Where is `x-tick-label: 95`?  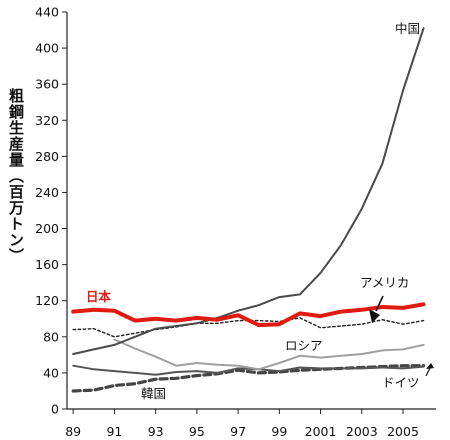 x-tick-label: 95 is located at coordinates (197, 431).